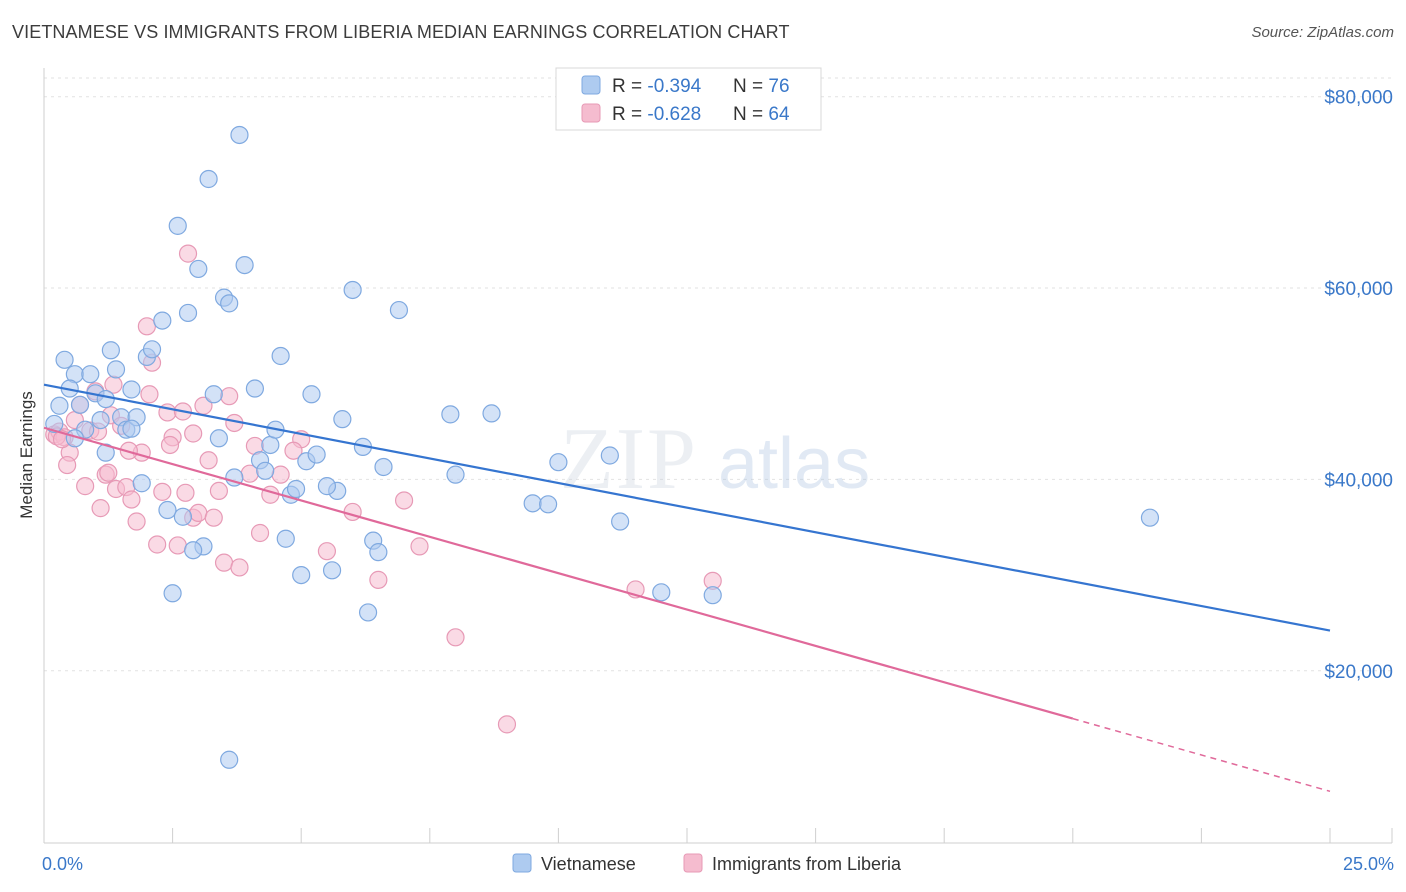 The height and width of the screenshot is (892, 1406). What do you see at coordinates (522, 863) in the screenshot?
I see `legend-swatch-vietnamese` at bounding box center [522, 863].